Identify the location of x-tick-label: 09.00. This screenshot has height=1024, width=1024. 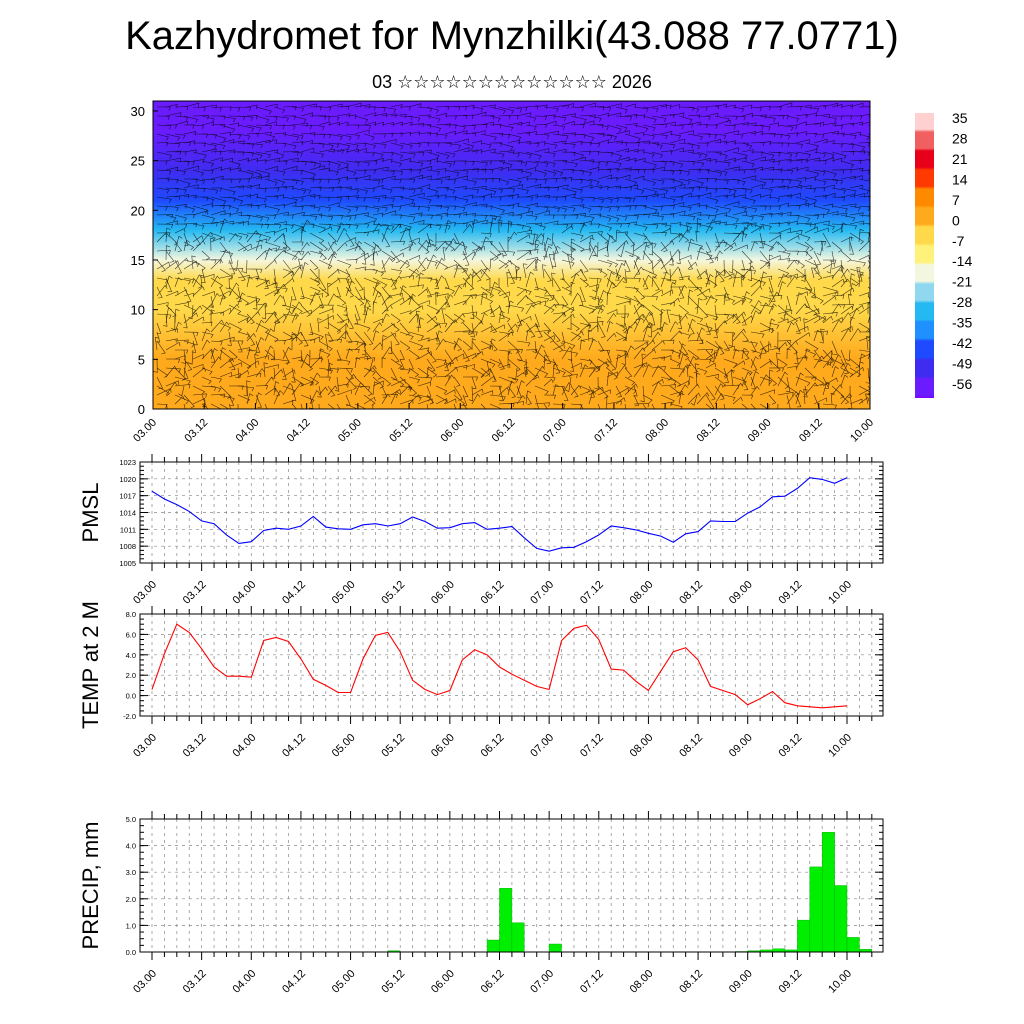
(741, 593).